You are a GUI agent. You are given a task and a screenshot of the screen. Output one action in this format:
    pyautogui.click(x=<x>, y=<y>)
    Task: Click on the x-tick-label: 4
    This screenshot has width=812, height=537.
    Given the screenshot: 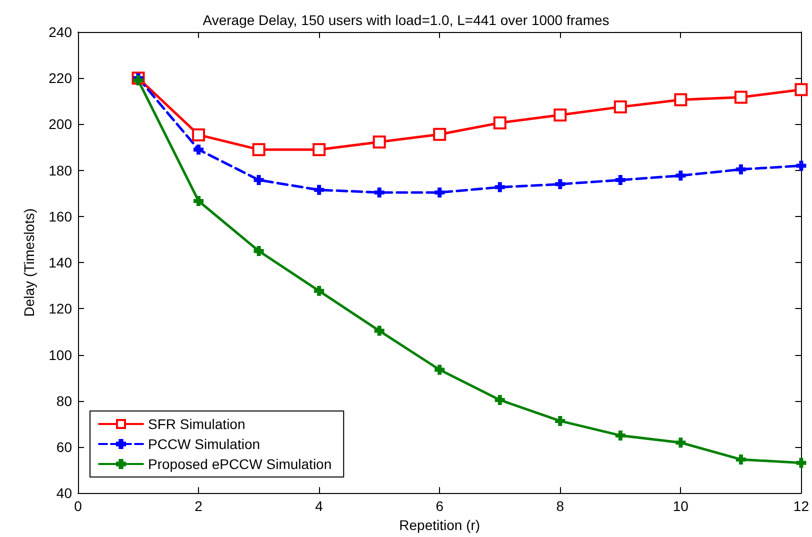 What is the action you would take?
    pyautogui.click(x=319, y=506)
    